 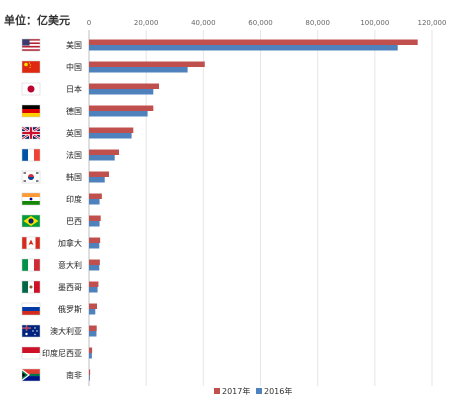 What do you see at coordinates (31, 155) in the screenshot?
I see `fr-flag-icon` at bounding box center [31, 155].